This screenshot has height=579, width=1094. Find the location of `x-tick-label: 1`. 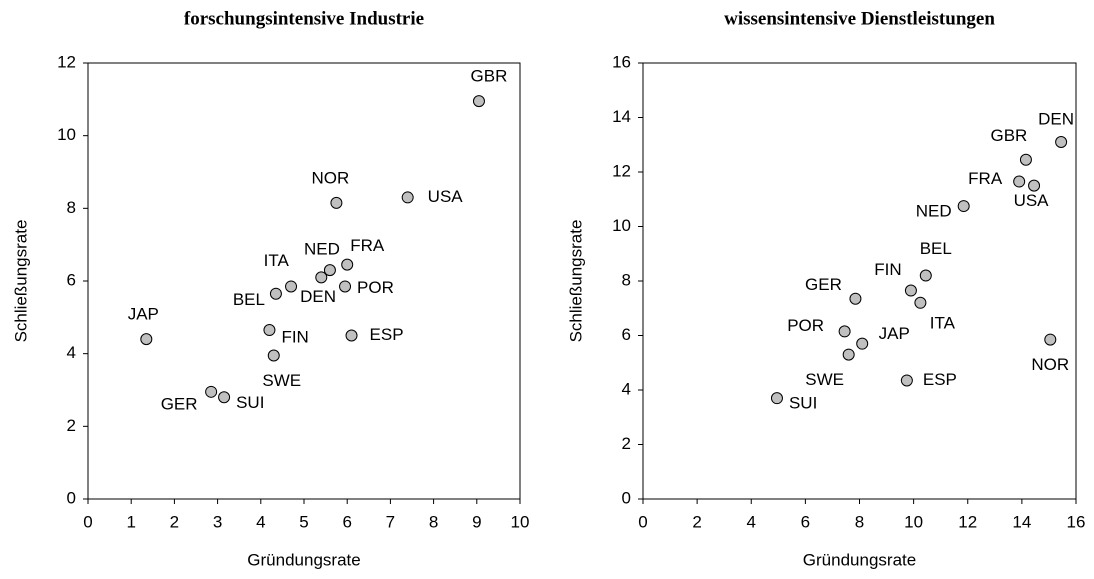

x-tick-label: 1 is located at coordinates (130, 521).